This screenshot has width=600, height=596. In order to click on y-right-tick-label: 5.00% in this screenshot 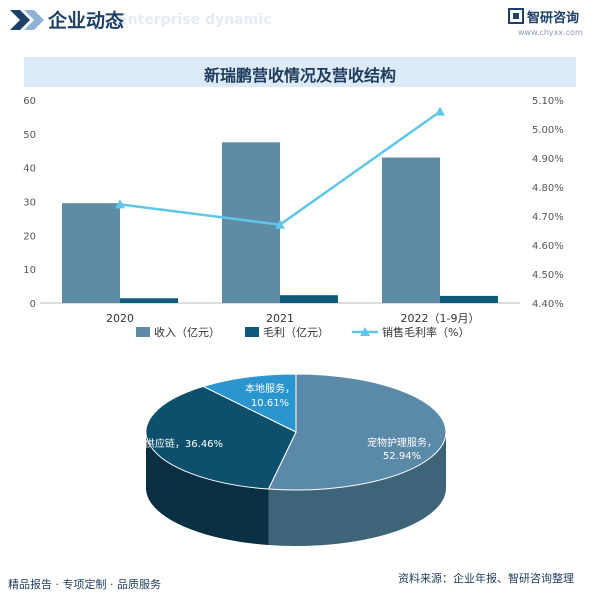, I will do `click(548, 130)`.